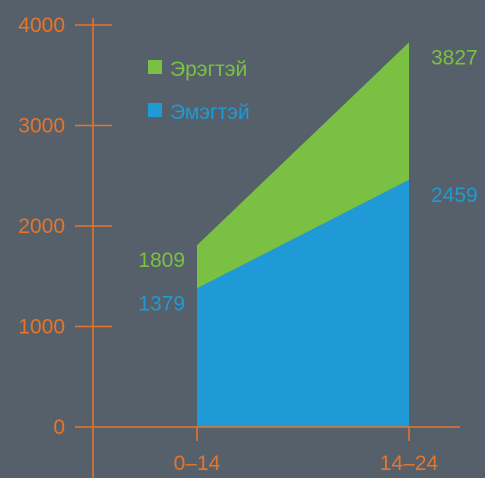 This screenshot has height=478, width=485. What do you see at coordinates (454, 57) in the screenshot?
I see `data-label-male: 3827` at bounding box center [454, 57].